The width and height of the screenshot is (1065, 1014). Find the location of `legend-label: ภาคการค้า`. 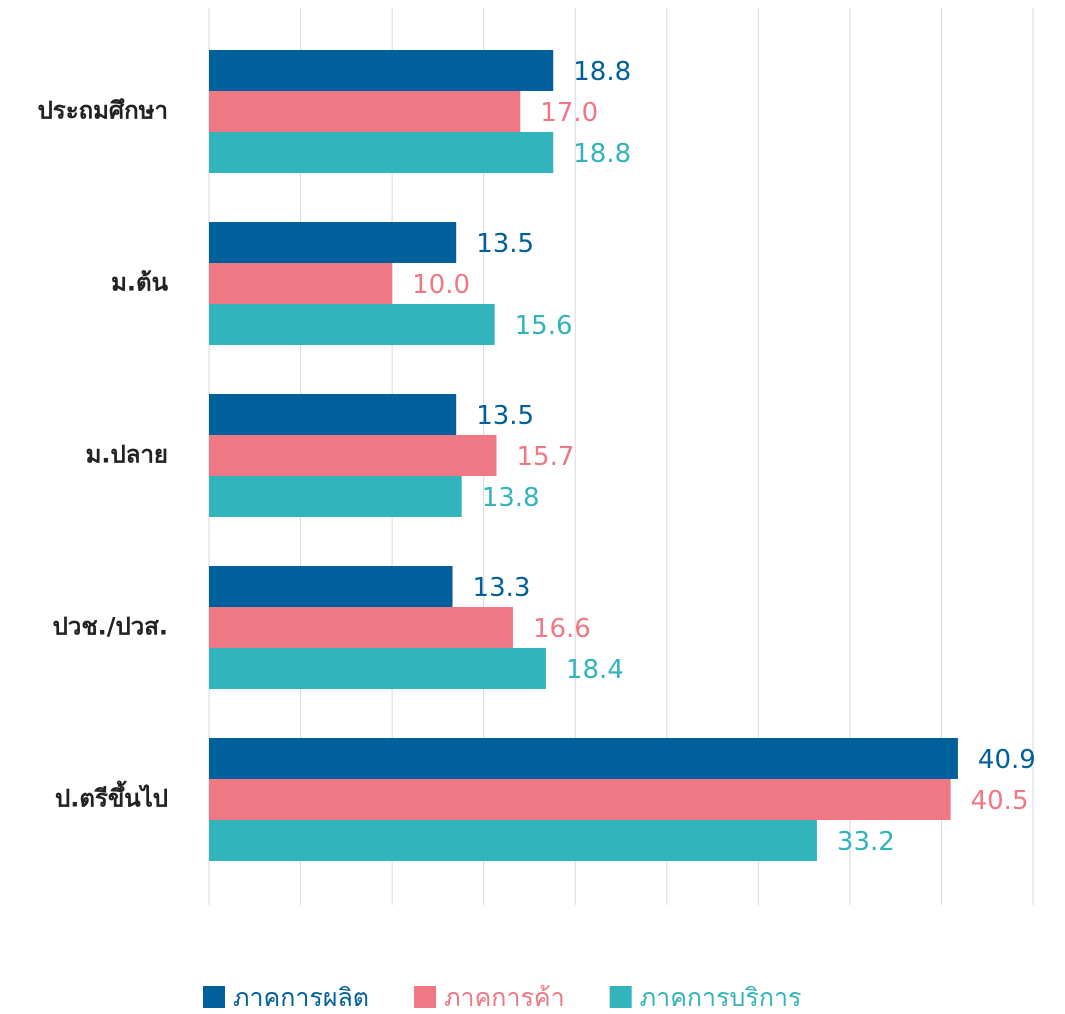

legend-label: ภาคการค้า is located at coordinates (504, 997).